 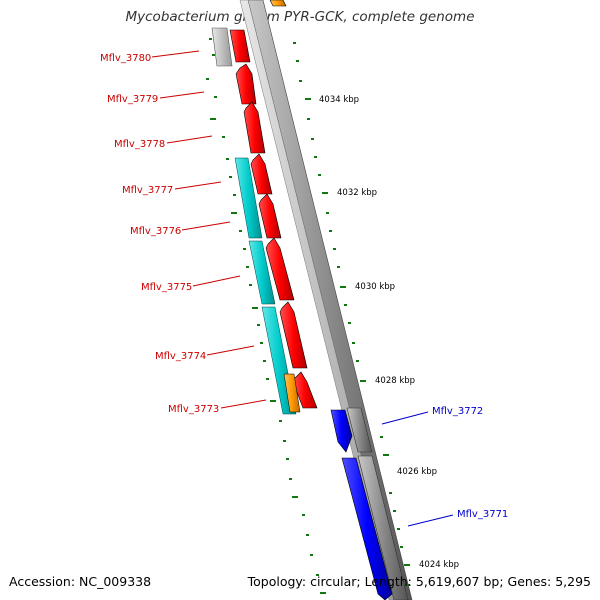 I want to click on scale-label-4024: 4024 kbp, so click(x=439, y=565).